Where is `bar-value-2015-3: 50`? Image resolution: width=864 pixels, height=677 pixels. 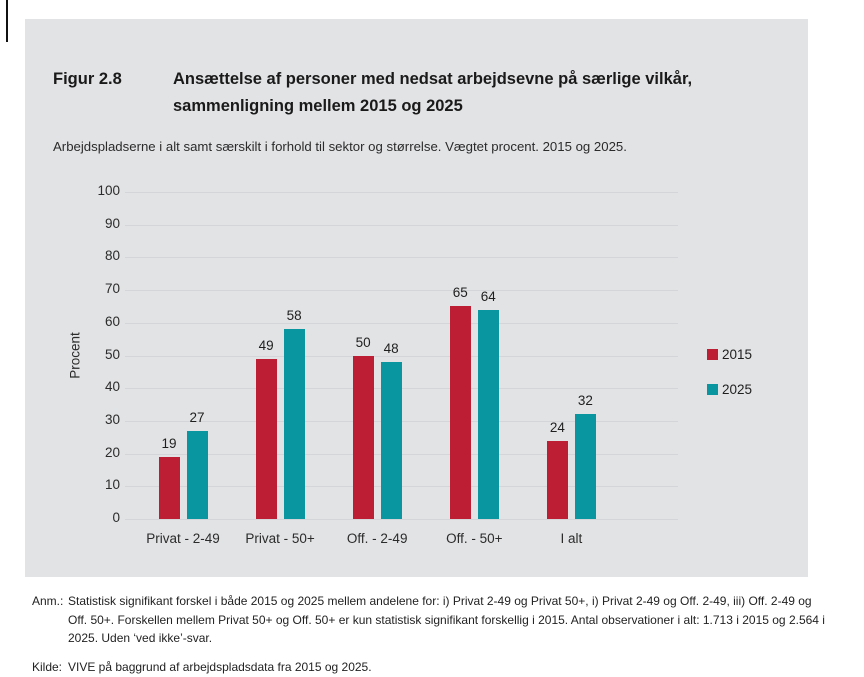 bar-value-2015-3: 50 is located at coordinates (363, 342).